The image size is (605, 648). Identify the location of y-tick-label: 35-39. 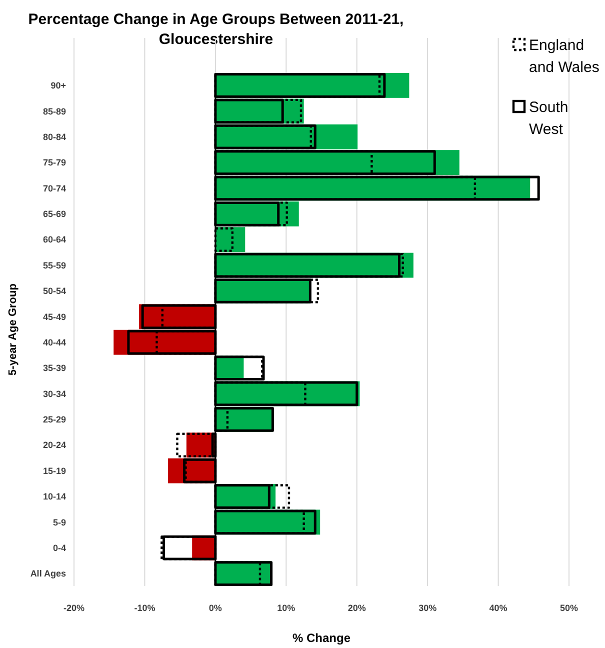
(54, 368).